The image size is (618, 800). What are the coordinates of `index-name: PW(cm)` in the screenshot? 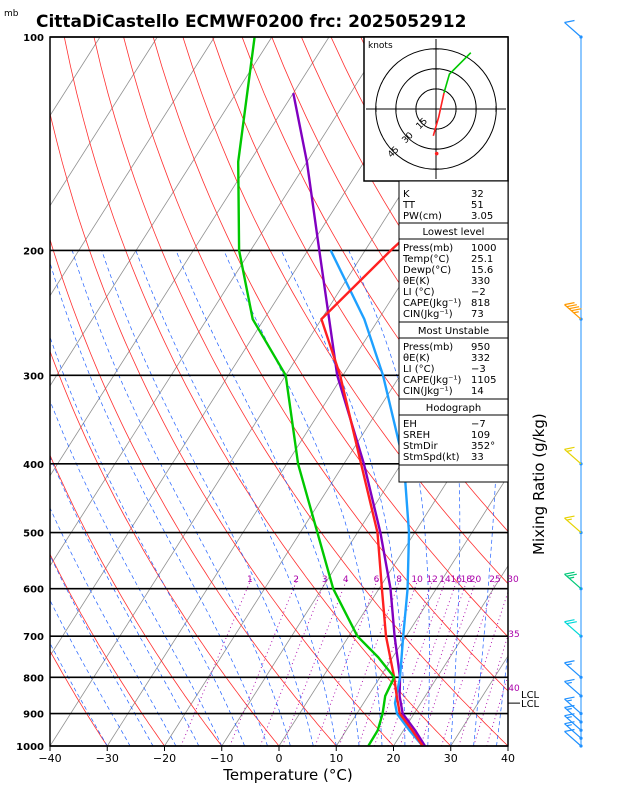 It's located at (422, 216).